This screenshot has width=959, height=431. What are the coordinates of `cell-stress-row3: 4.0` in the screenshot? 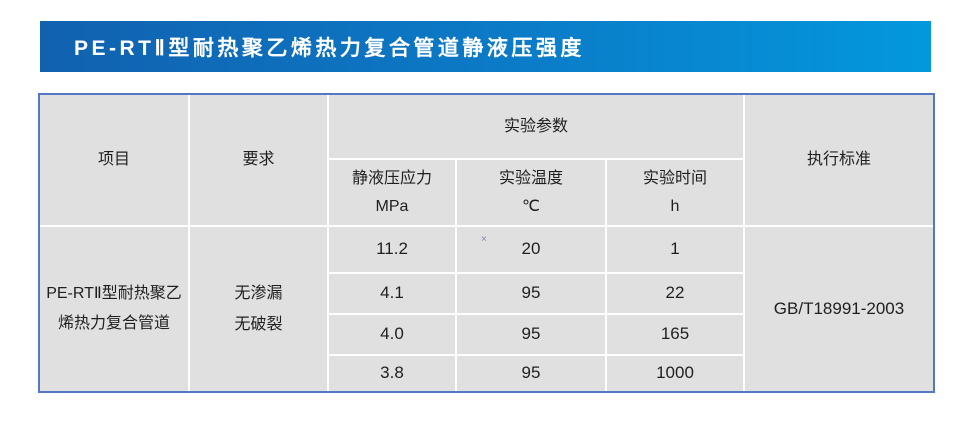 It's located at (392, 334).